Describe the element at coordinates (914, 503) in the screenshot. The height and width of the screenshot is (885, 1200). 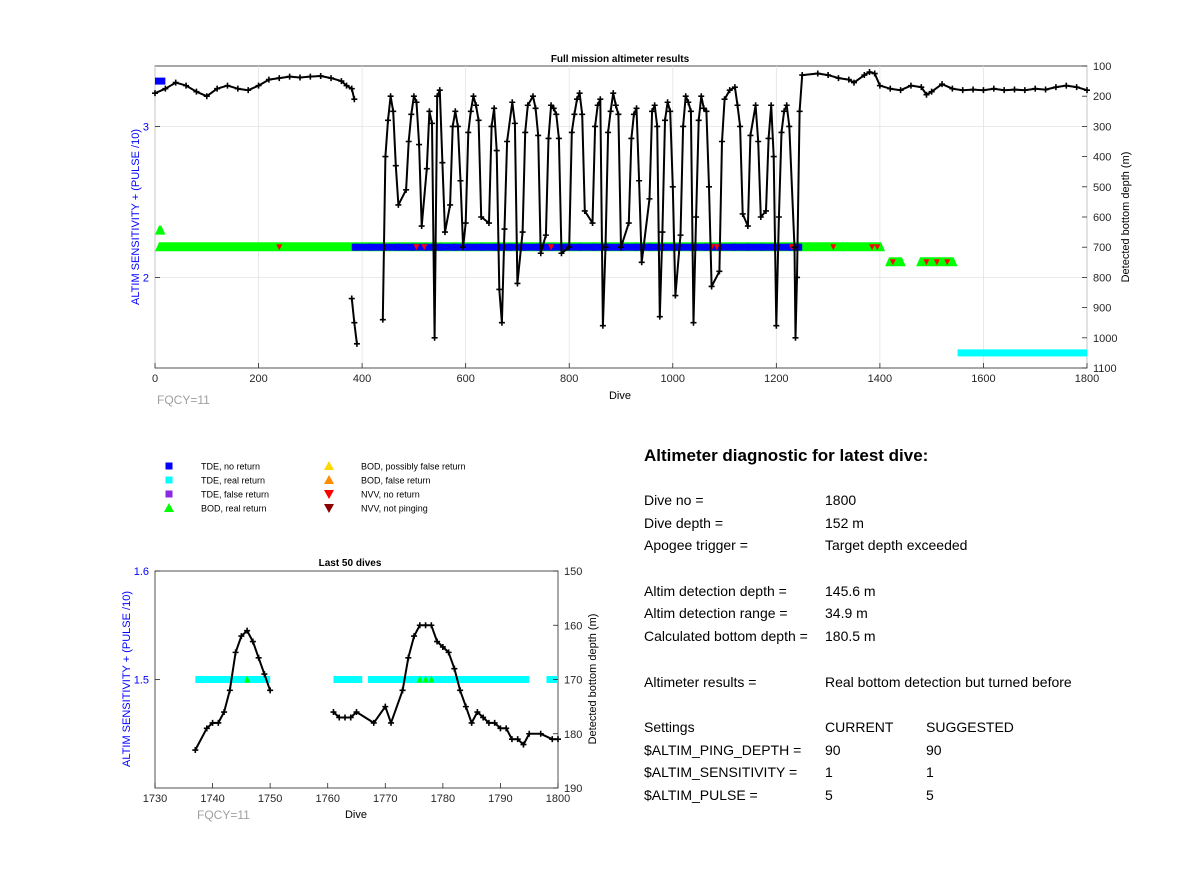
I see `dive-no-row: Dive no = 1800` at that location.